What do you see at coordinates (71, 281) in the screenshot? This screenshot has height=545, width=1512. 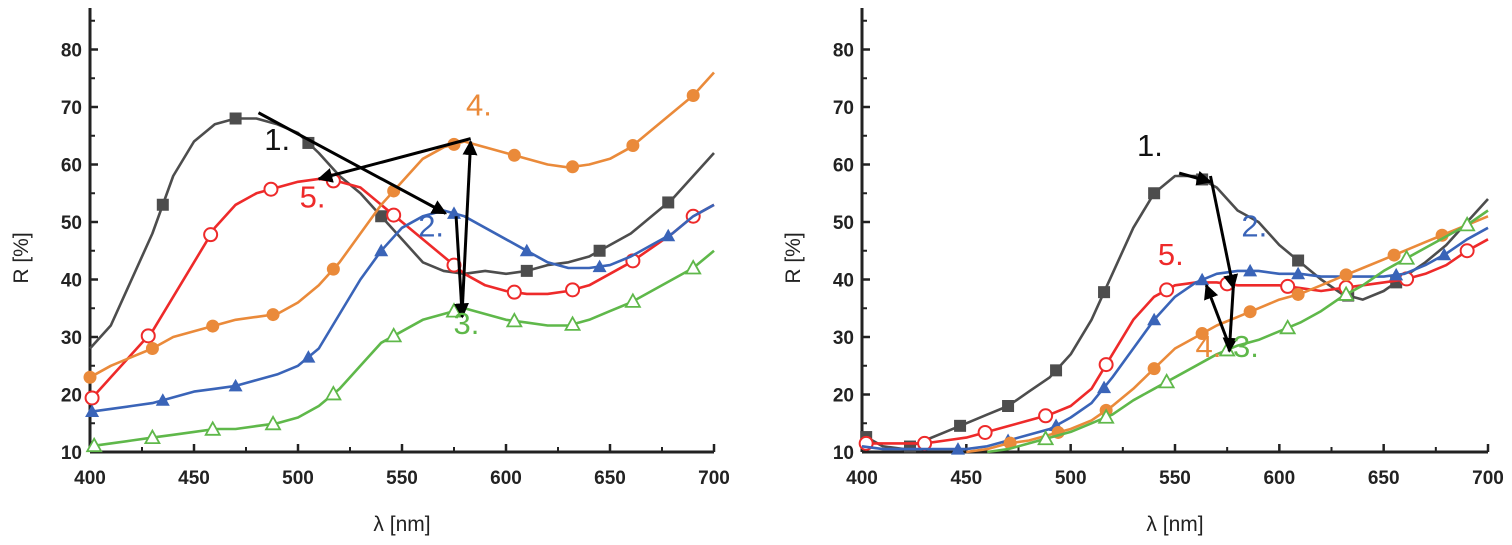 I see `y-tick-label: 40` at bounding box center [71, 281].